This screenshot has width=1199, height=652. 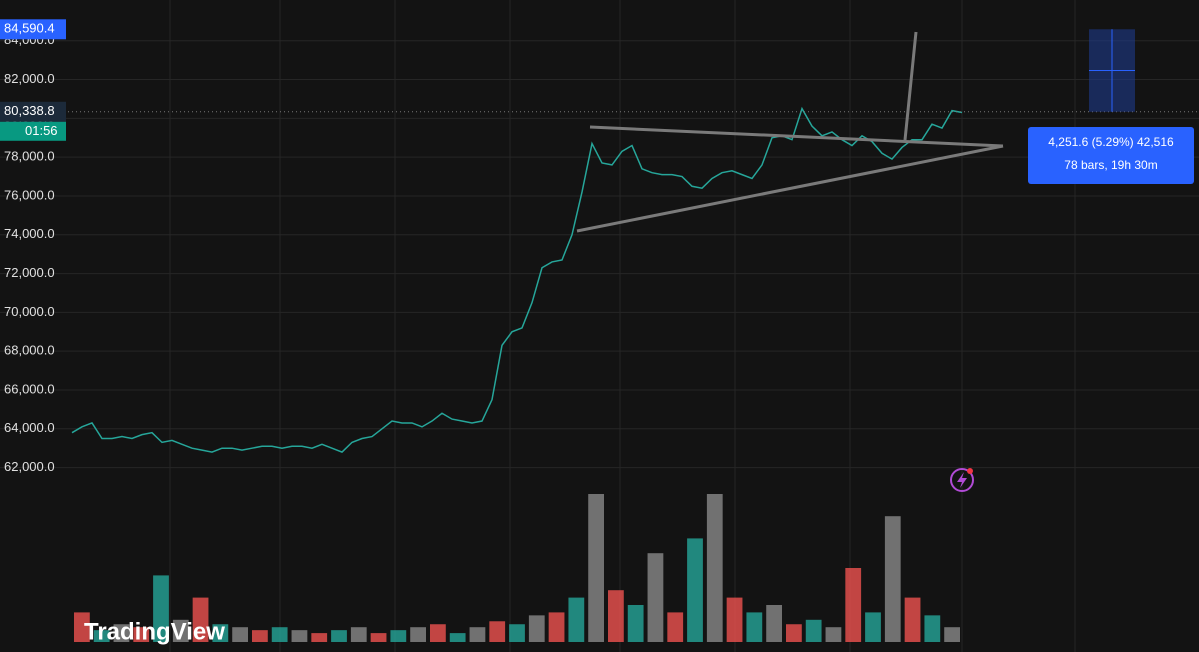 I want to click on y-tick-label: 72,000.0, so click(x=29, y=272).